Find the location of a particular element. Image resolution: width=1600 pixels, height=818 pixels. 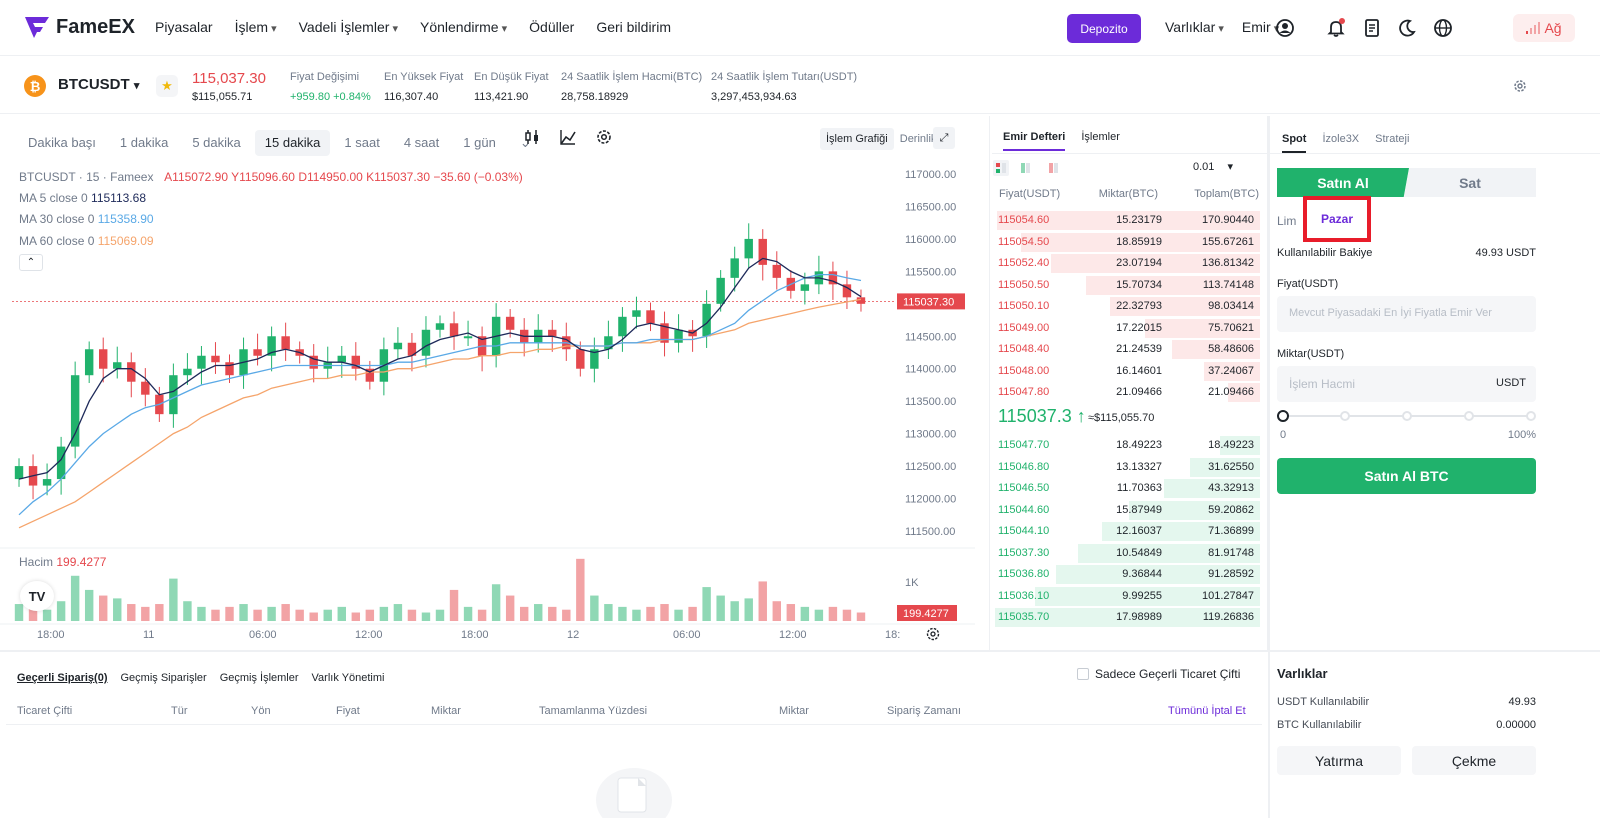

dark-mode-moon-icon is located at coordinates (1407, 28).